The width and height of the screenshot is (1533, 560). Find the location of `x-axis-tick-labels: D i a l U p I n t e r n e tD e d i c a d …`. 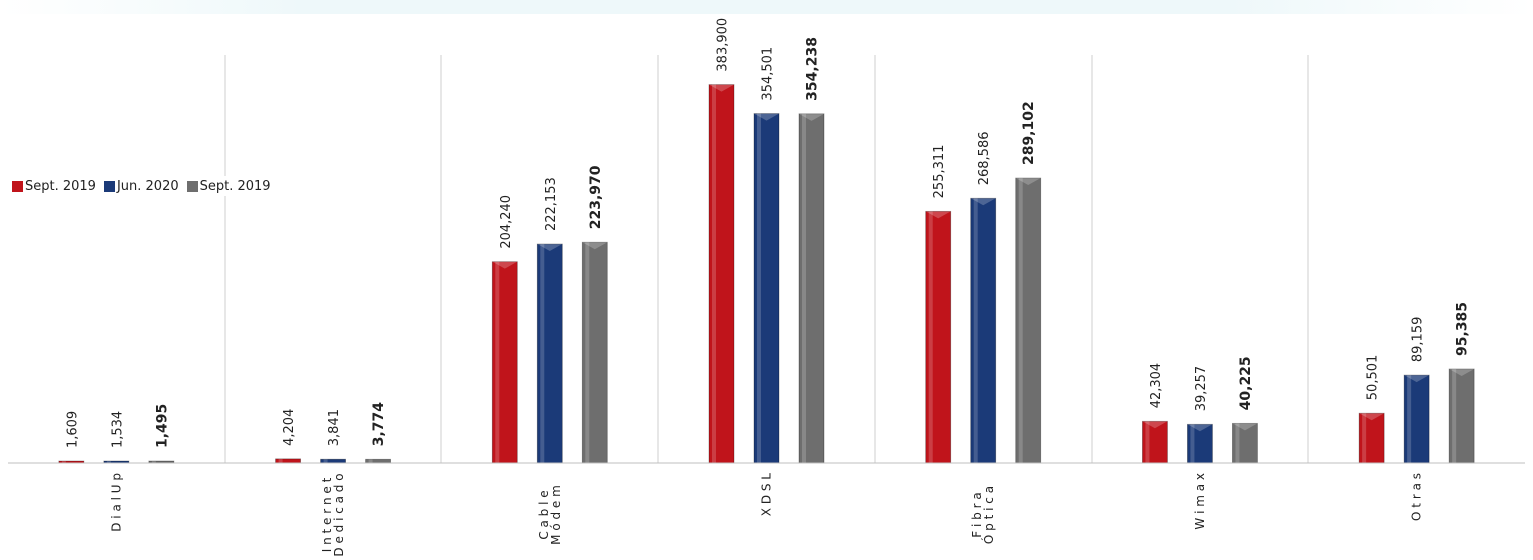

x-axis-tick-labels: D i a l U p I n t e r n e tD e d i c a d … is located at coordinates (766, 515).